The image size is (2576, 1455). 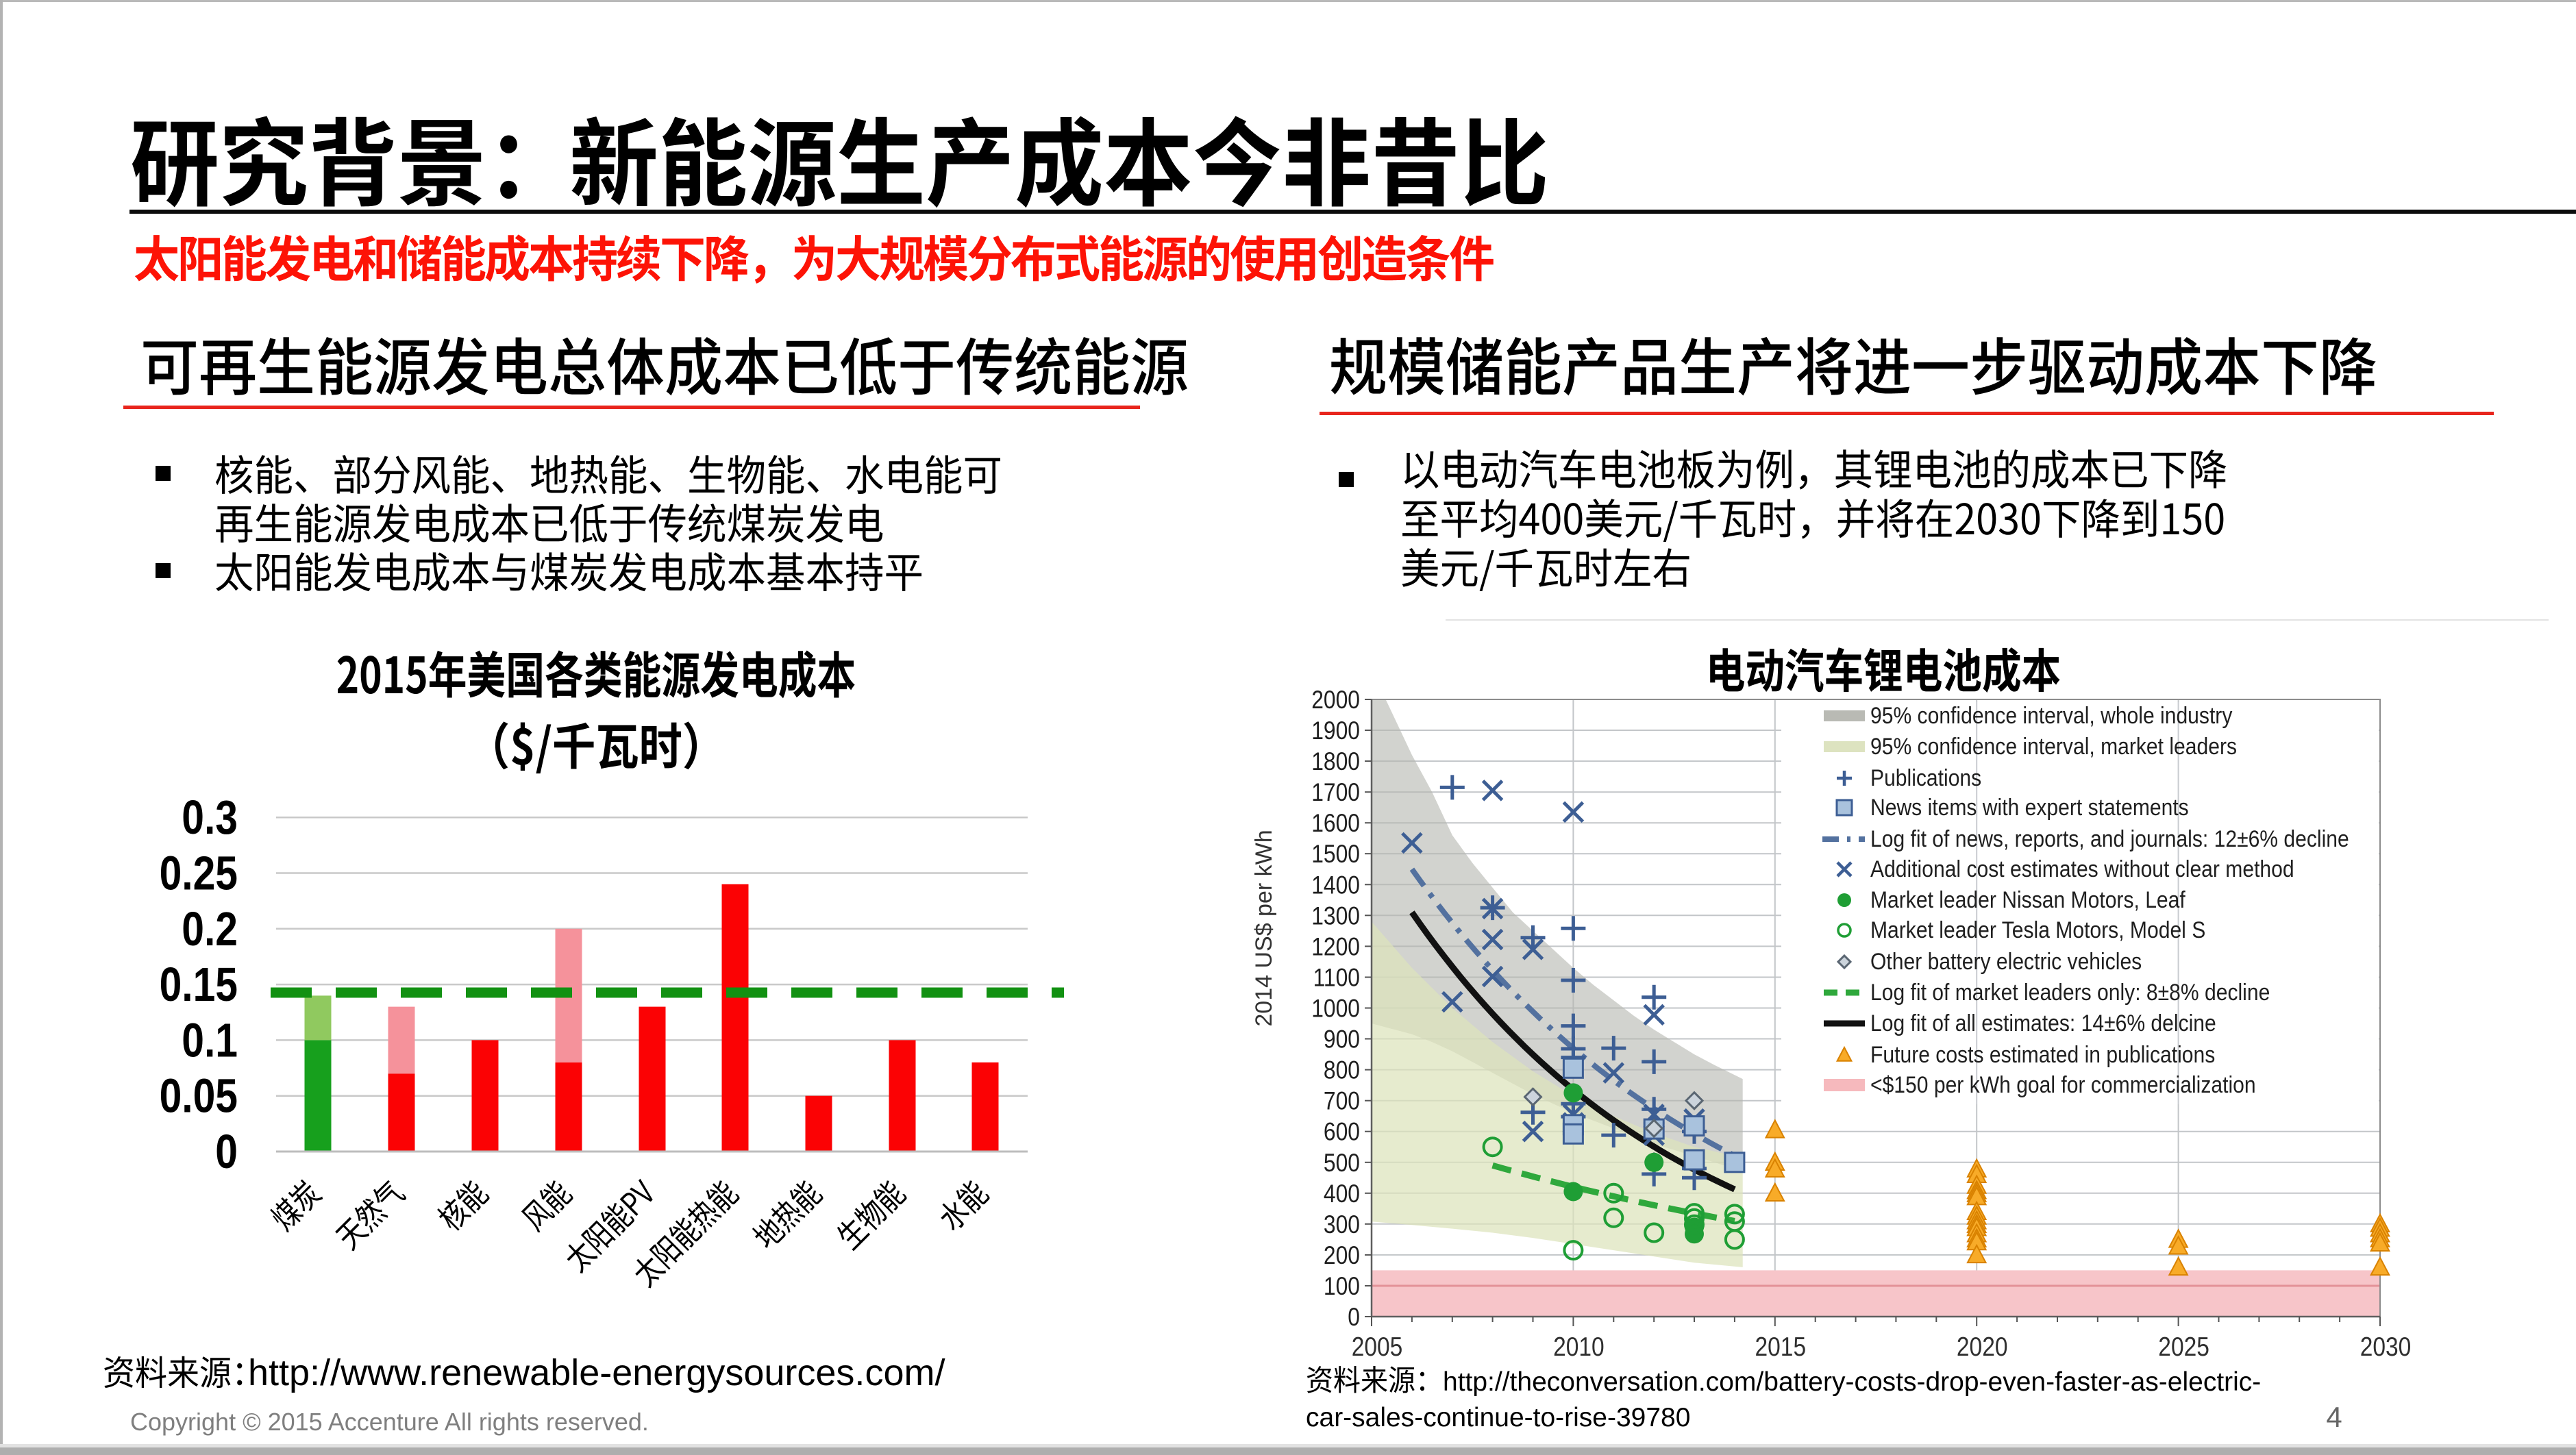 What do you see at coordinates (1781, 1347) in the screenshot?
I see `svg-text: 2015` at bounding box center [1781, 1347].